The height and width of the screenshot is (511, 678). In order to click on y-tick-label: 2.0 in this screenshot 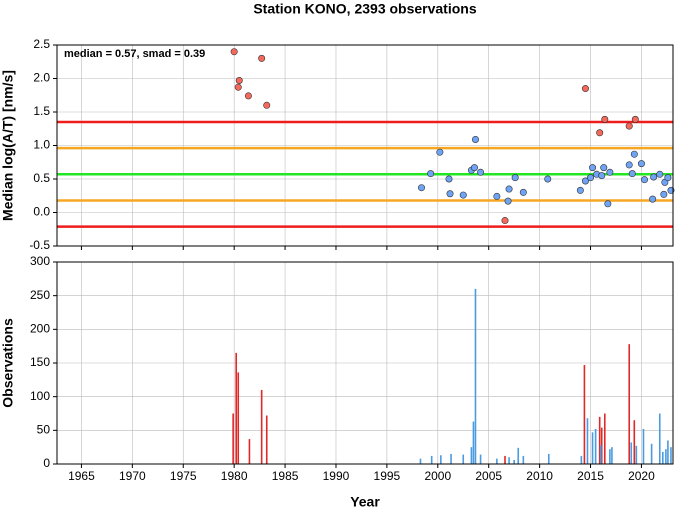, I will do `click(41, 78)`.